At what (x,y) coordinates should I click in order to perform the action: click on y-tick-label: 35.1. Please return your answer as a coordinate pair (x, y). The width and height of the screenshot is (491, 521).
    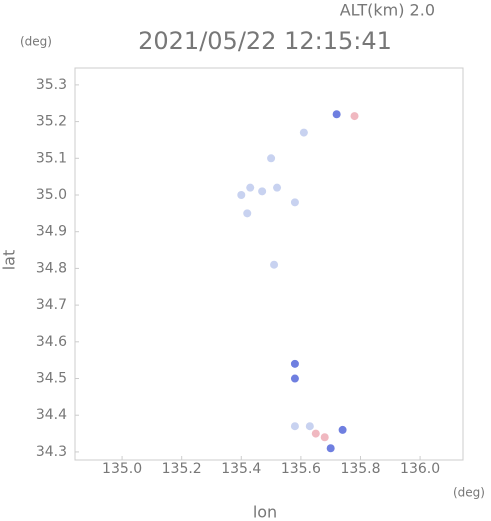
    Looking at the image, I should click on (51, 158).